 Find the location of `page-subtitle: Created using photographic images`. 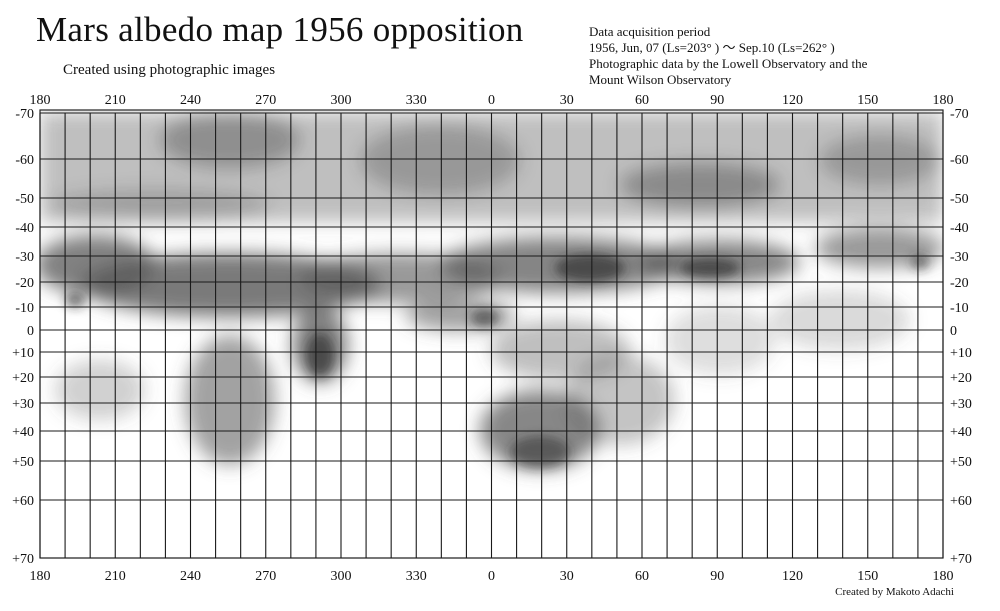

page-subtitle: Created using photographic images is located at coordinates (169, 70).